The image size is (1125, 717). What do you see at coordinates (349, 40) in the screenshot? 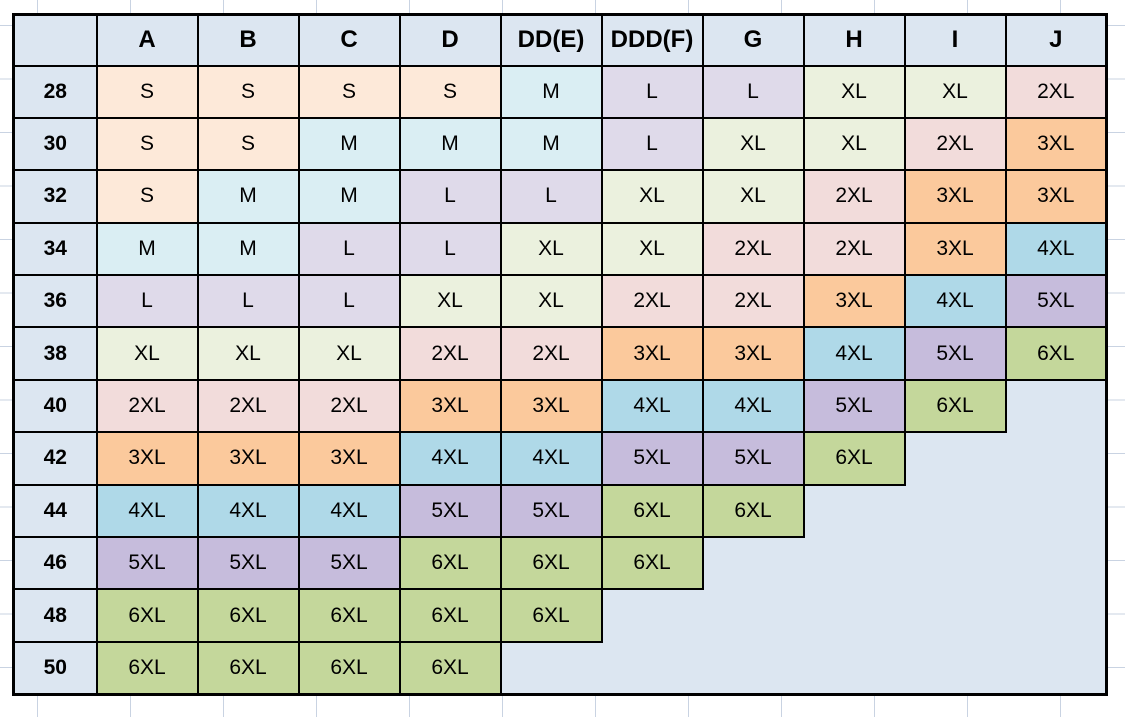
I see `column-header-c: C` at bounding box center [349, 40].